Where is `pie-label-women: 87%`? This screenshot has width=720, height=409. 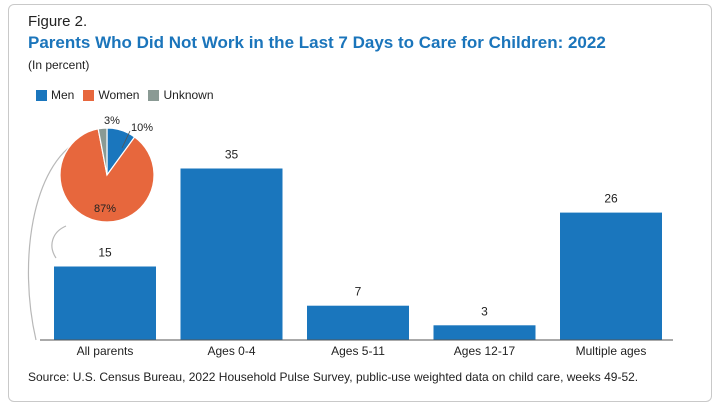
pie-label-women: 87% is located at coordinates (105, 209).